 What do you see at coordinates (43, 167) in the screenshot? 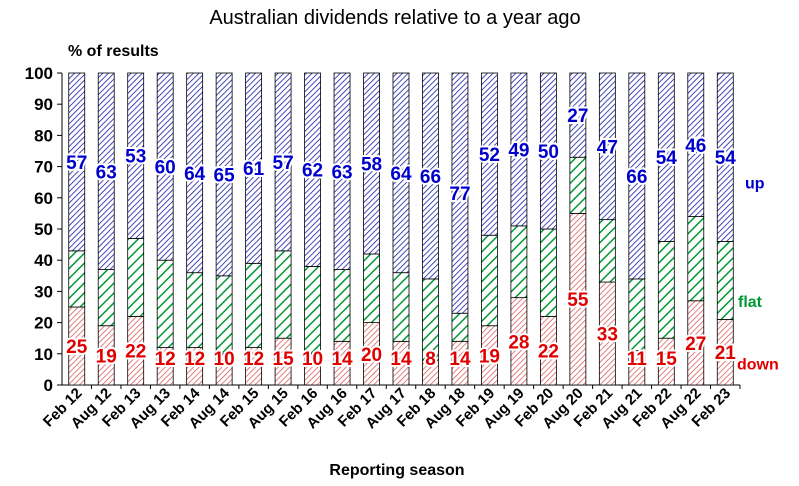
I see `y-tick-label: 70` at bounding box center [43, 167].